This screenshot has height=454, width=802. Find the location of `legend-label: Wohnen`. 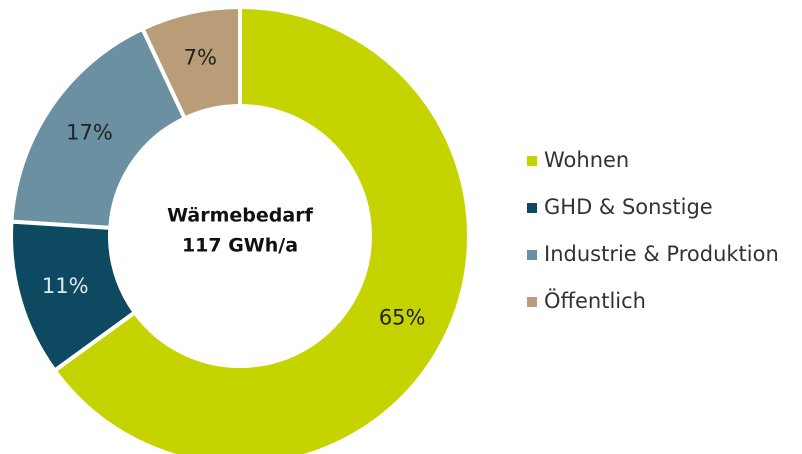

legend-label: Wohnen is located at coordinates (586, 160).